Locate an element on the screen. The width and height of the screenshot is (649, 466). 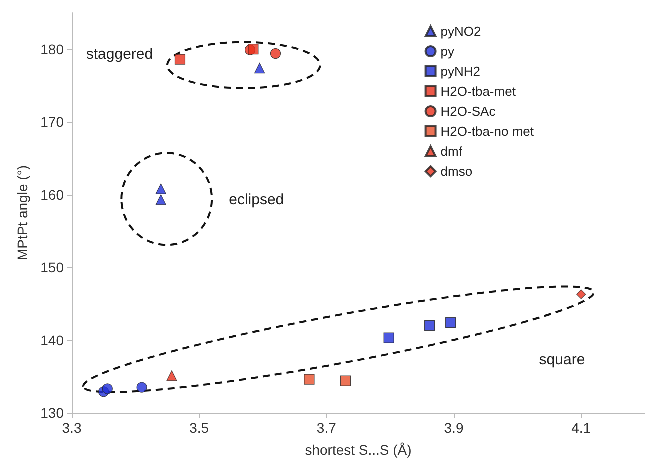
x-tick-label: 4.1 is located at coordinates (582, 428).